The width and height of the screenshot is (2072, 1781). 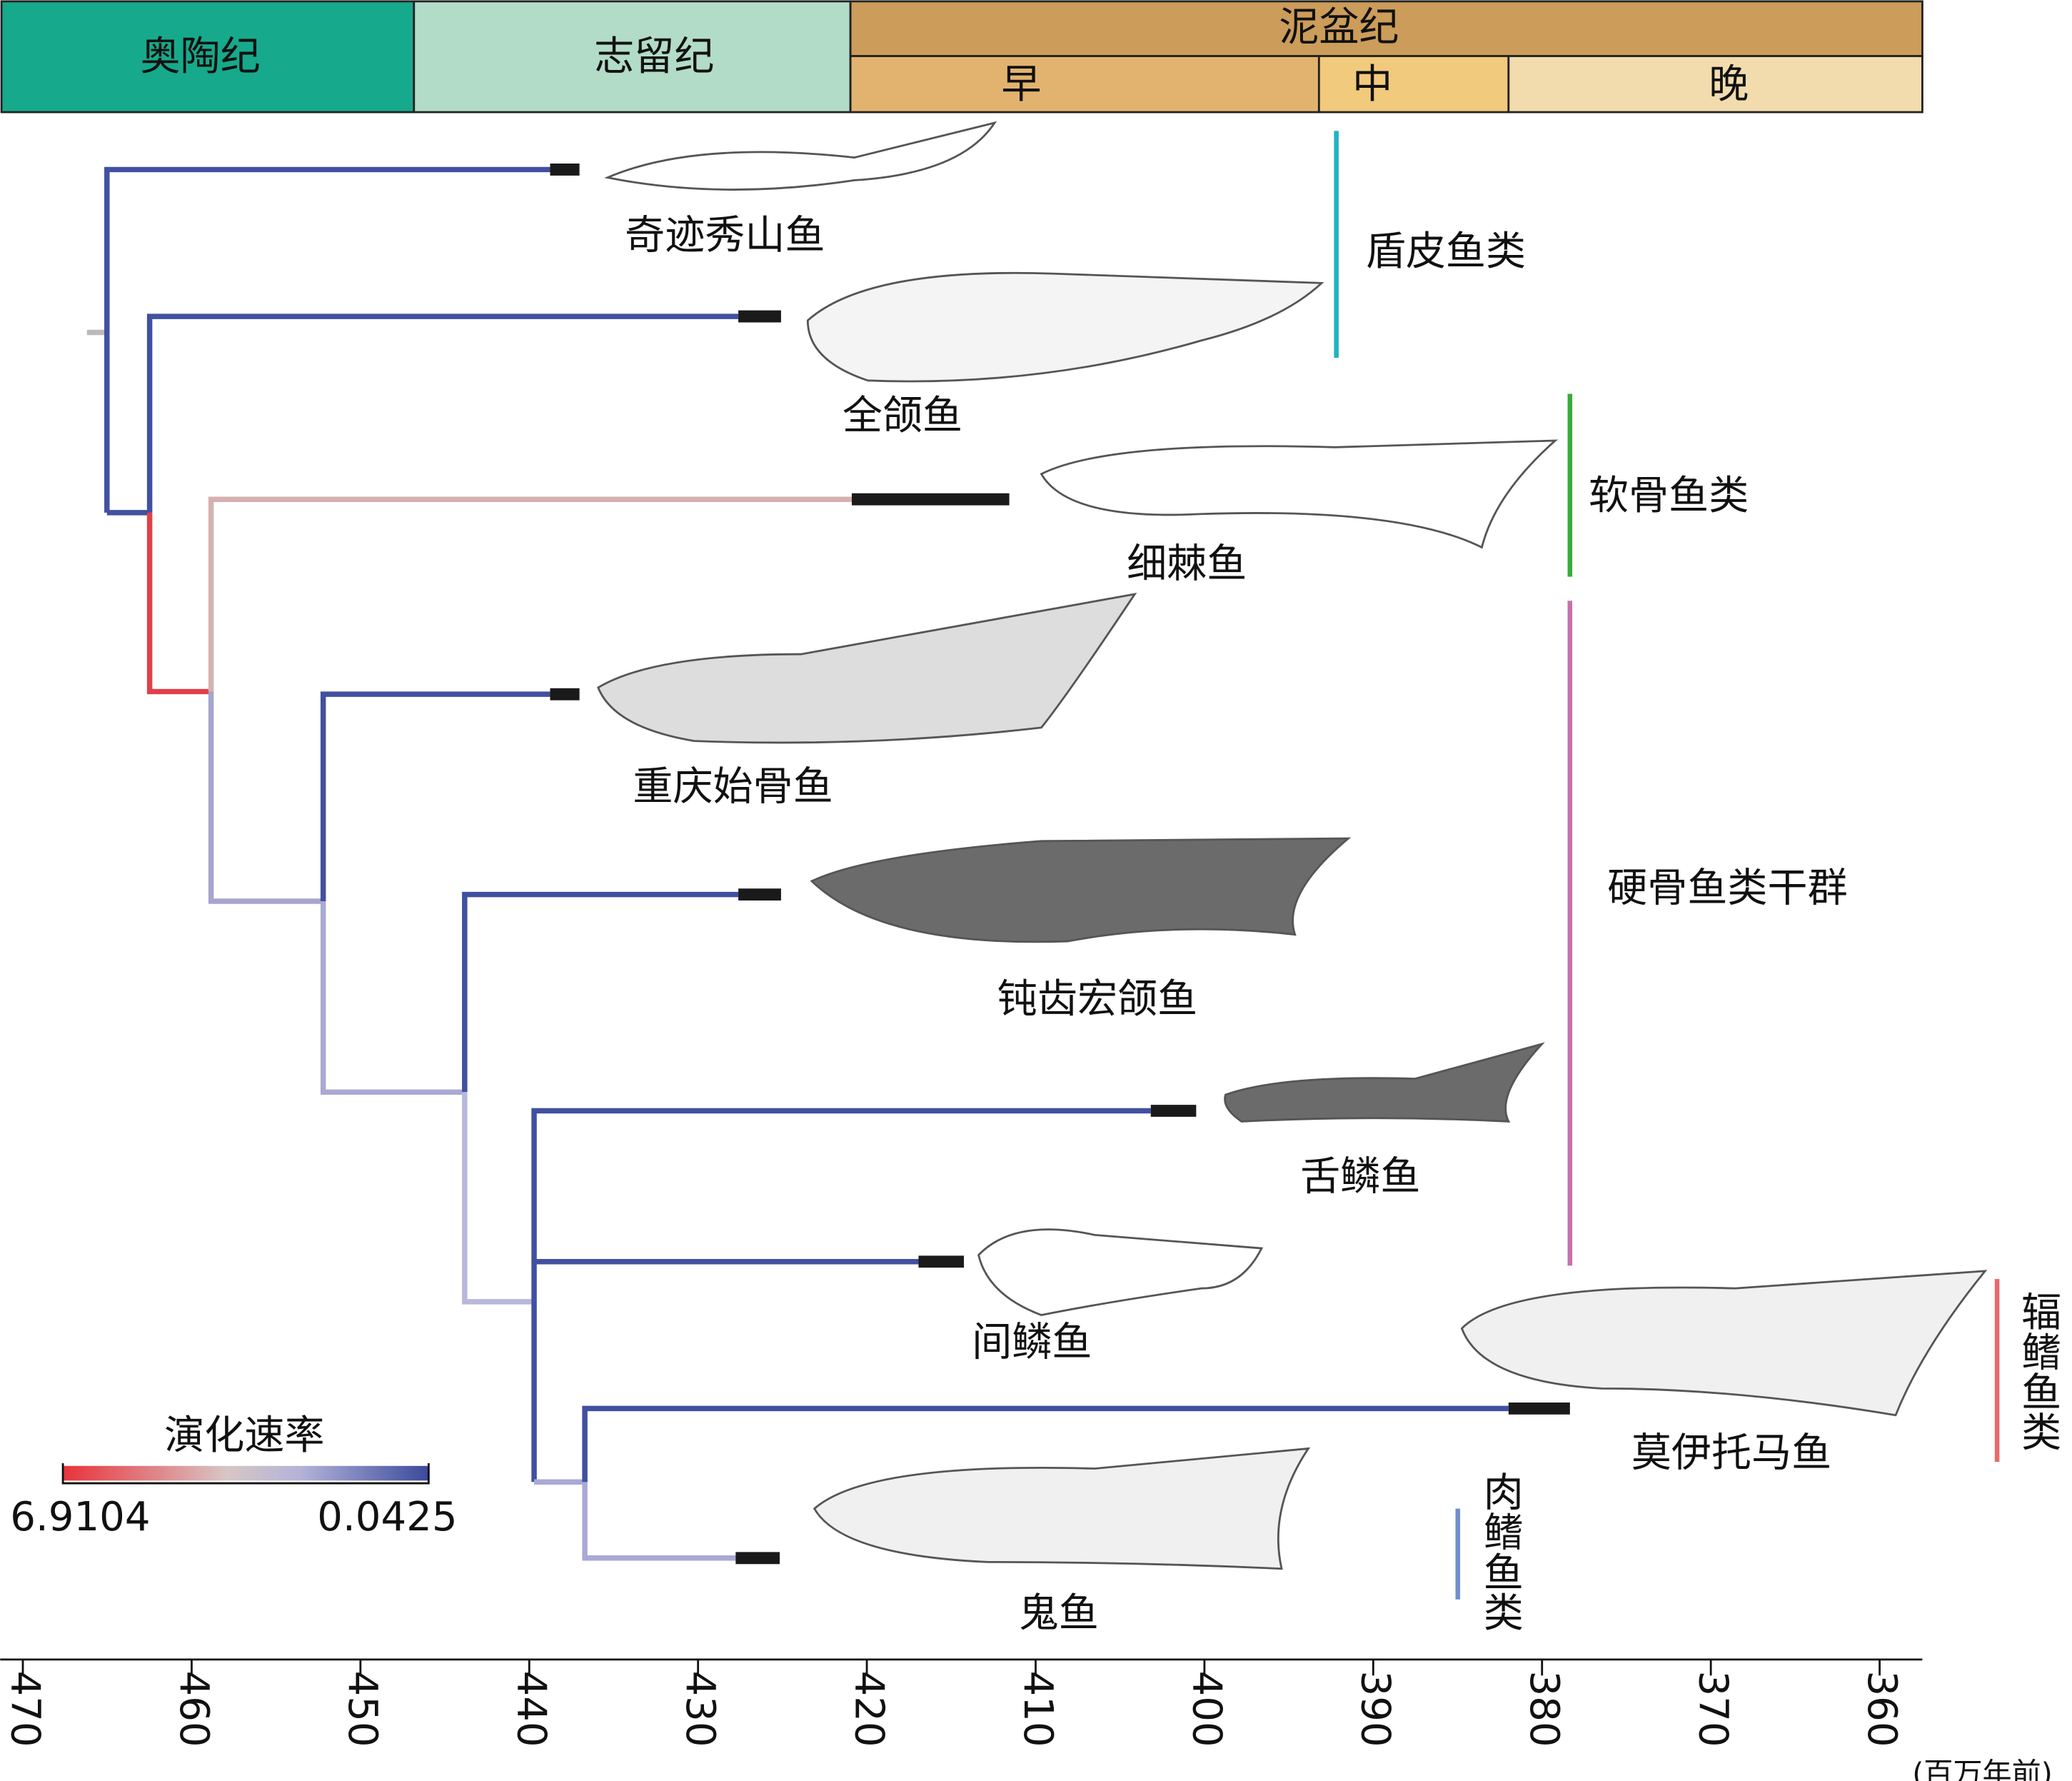 What do you see at coordinates (244, 1436) in the screenshot?
I see `legend-title: 演化速率` at bounding box center [244, 1436].